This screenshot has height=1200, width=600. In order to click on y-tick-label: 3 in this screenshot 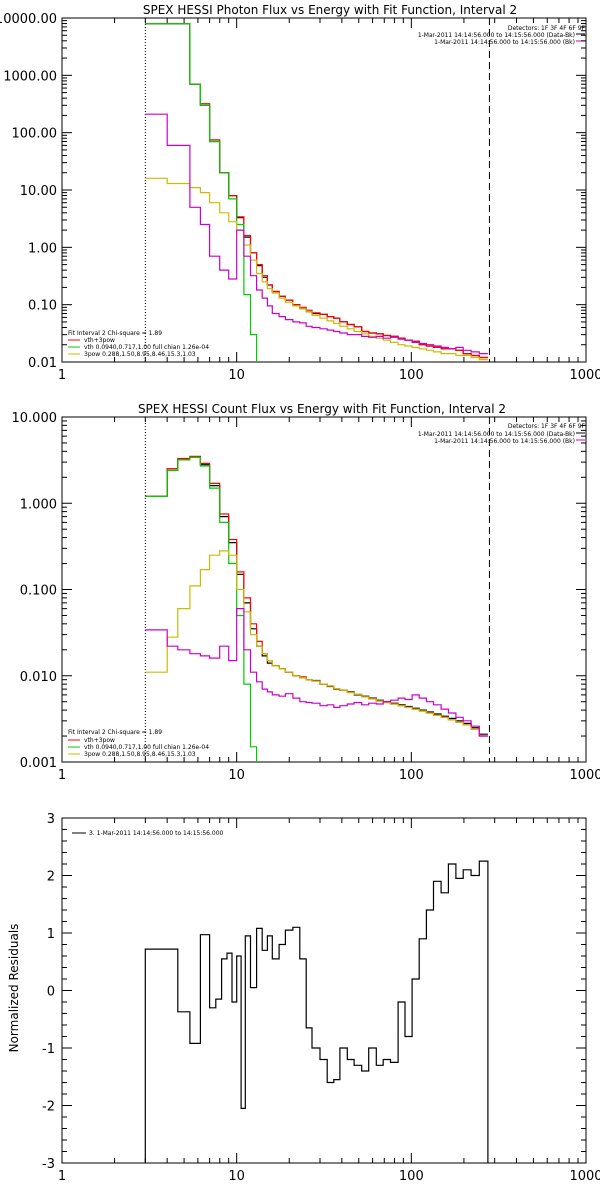, I will do `click(51, 819)`.